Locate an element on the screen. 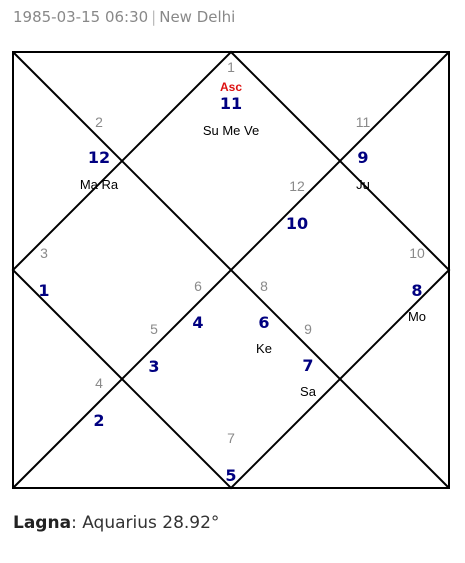  chart-header: 1985-03-15 06:30 | New Delhi is located at coordinates (124, 17).